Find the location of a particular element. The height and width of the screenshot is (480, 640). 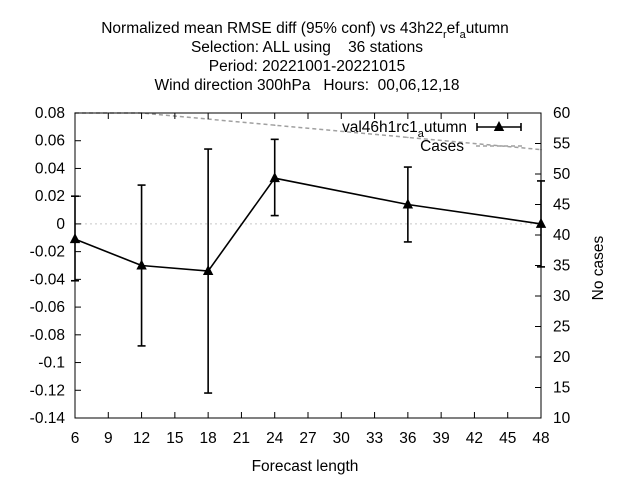

y-tick-label: -0.06 is located at coordinates (47, 307).